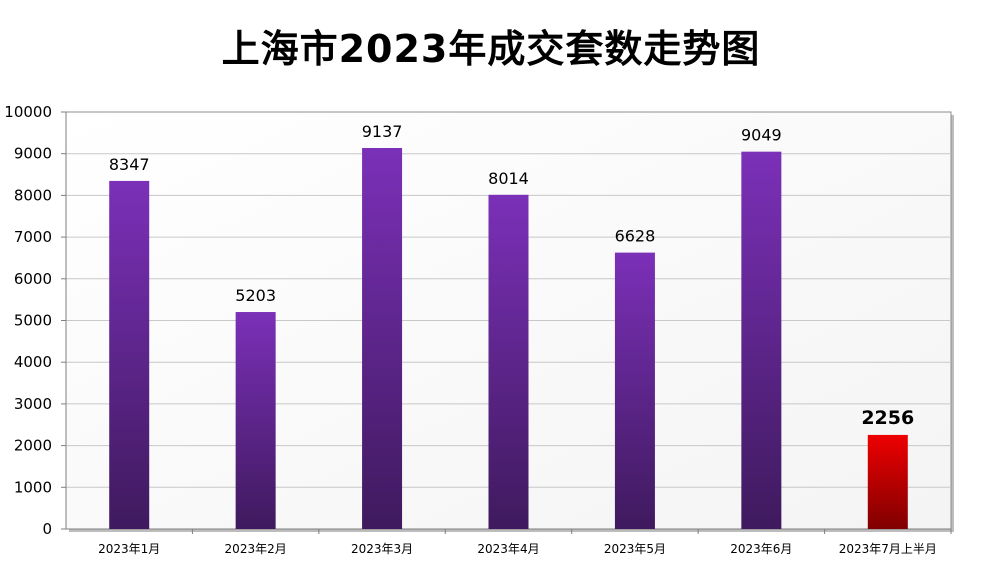 The width and height of the screenshot is (982, 588). I want to click on data-label: 9049, so click(761, 135).